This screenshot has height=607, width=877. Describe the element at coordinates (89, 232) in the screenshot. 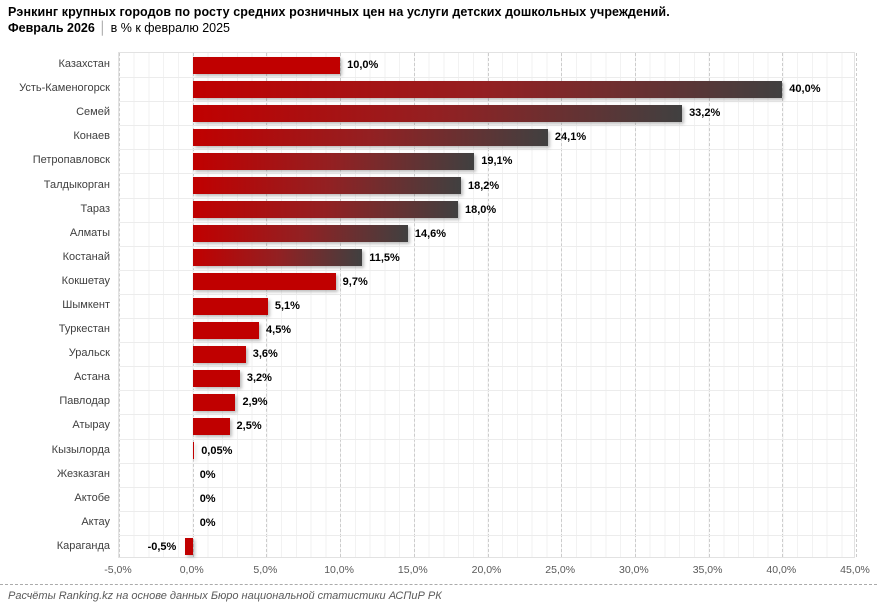

I see `category-label: Алматы` at that location.